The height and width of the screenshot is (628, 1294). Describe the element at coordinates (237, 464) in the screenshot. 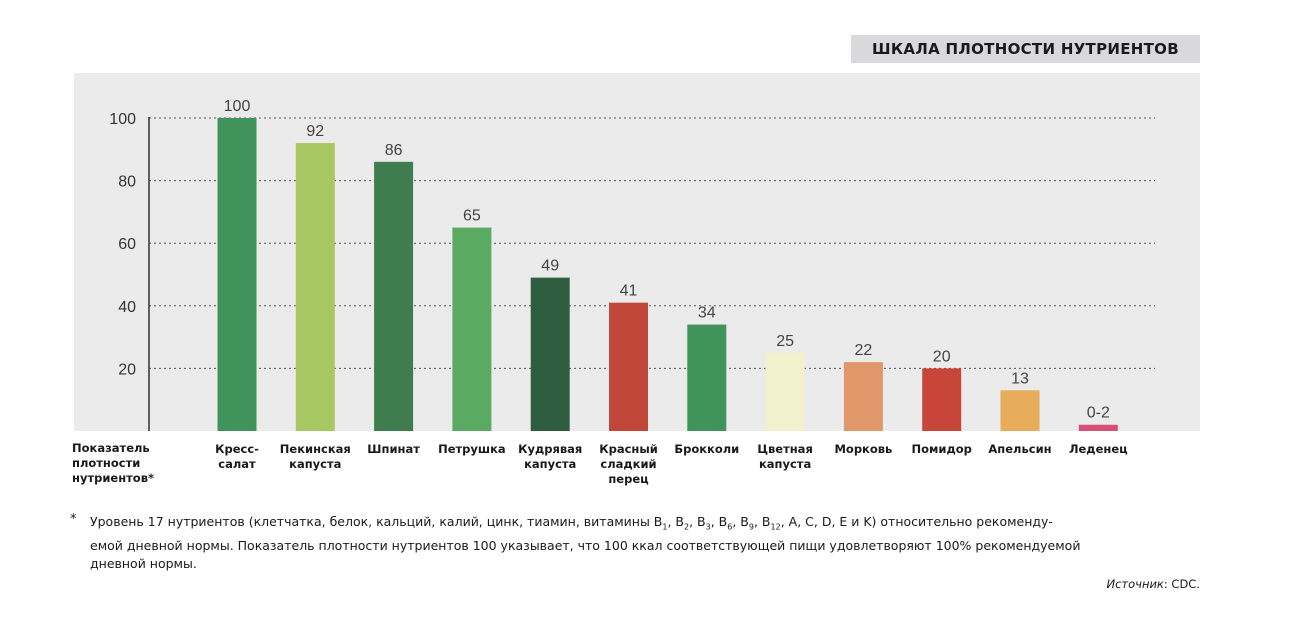

I see `category-label-0-line-1: салат` at that location.